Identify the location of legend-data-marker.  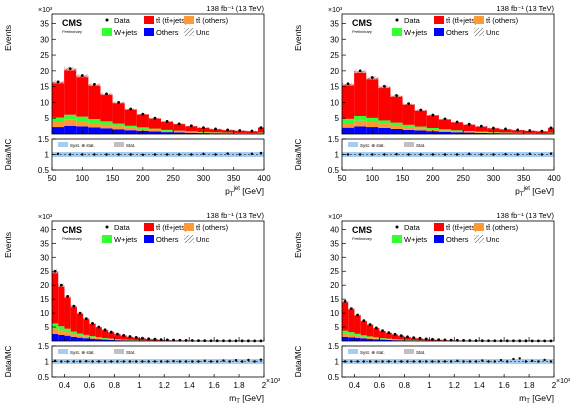
(107, 227).